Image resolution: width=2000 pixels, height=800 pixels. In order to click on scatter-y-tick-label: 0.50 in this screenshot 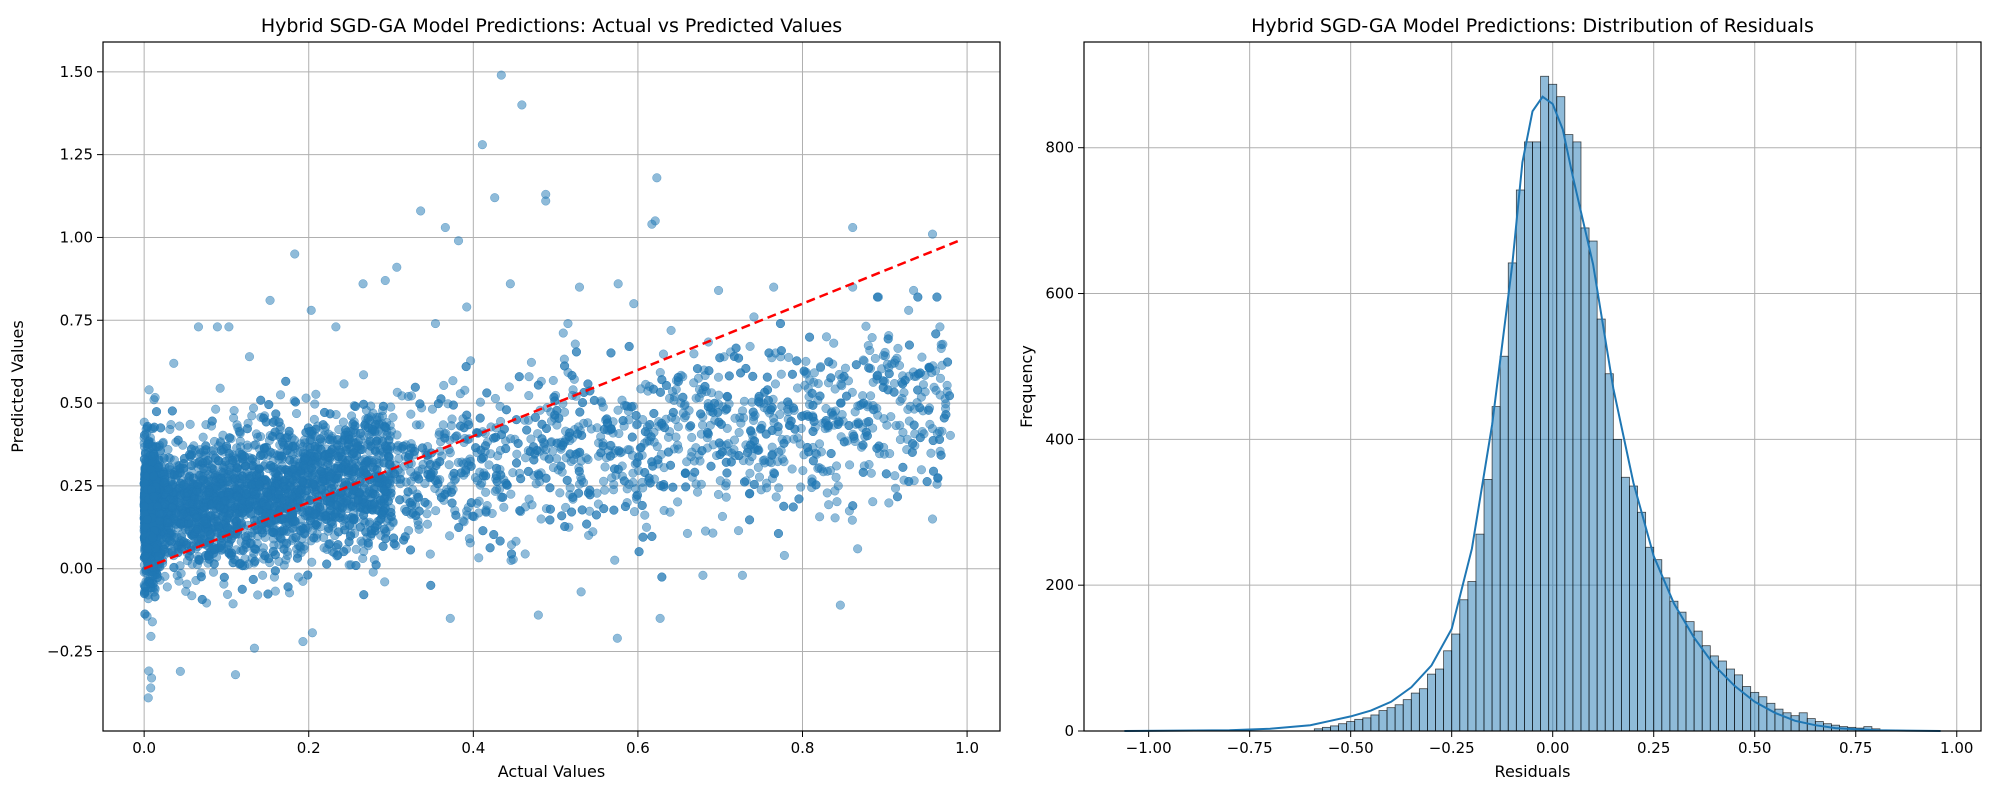, I will do `click(76, 403)`.